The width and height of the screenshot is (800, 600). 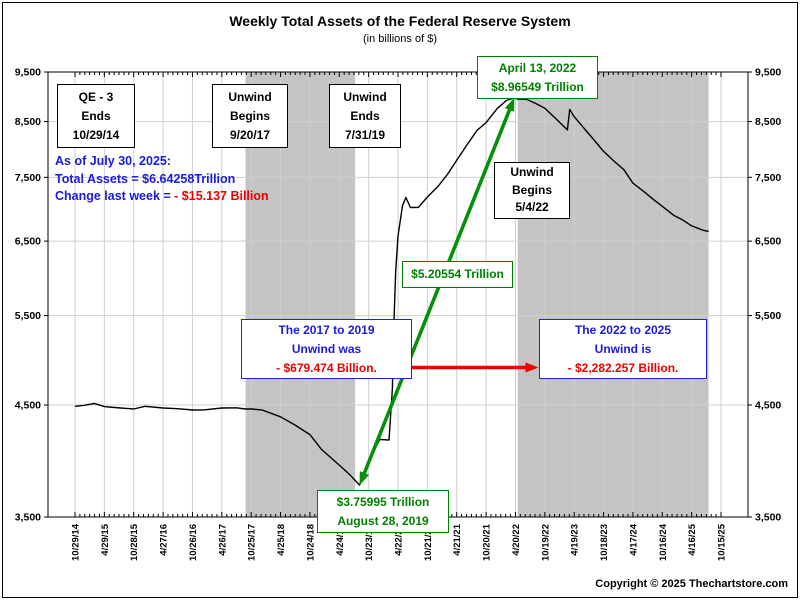 I want to click on unwind-compare-arrow-head, so click(x=532, y=367).